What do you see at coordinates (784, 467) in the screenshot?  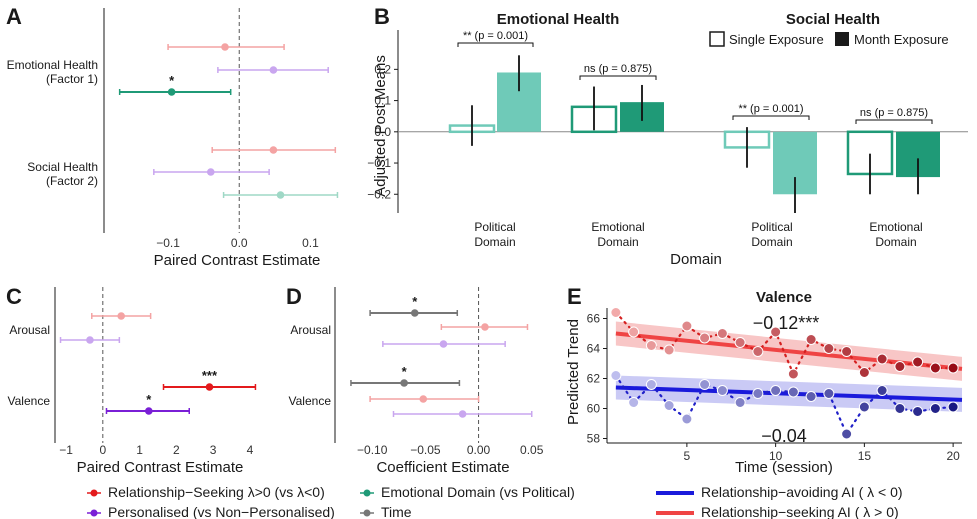 I see `panel-e-xlabel: Time (session)` at bounding box center [784, 467].